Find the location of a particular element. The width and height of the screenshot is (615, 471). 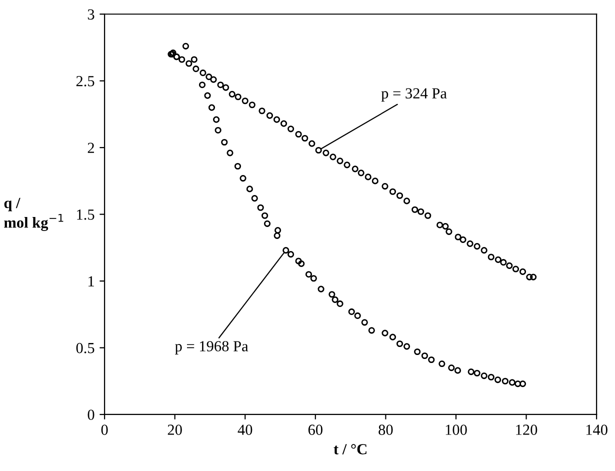

annotation: p = 1968 Pa is located at coordinates (211, 347).